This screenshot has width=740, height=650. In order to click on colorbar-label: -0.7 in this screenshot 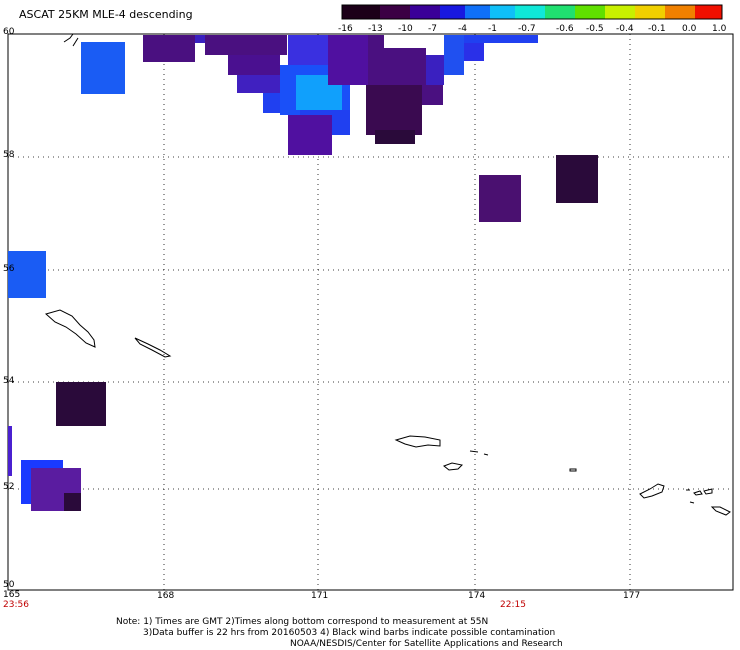, I will do `click(527, 29)`.